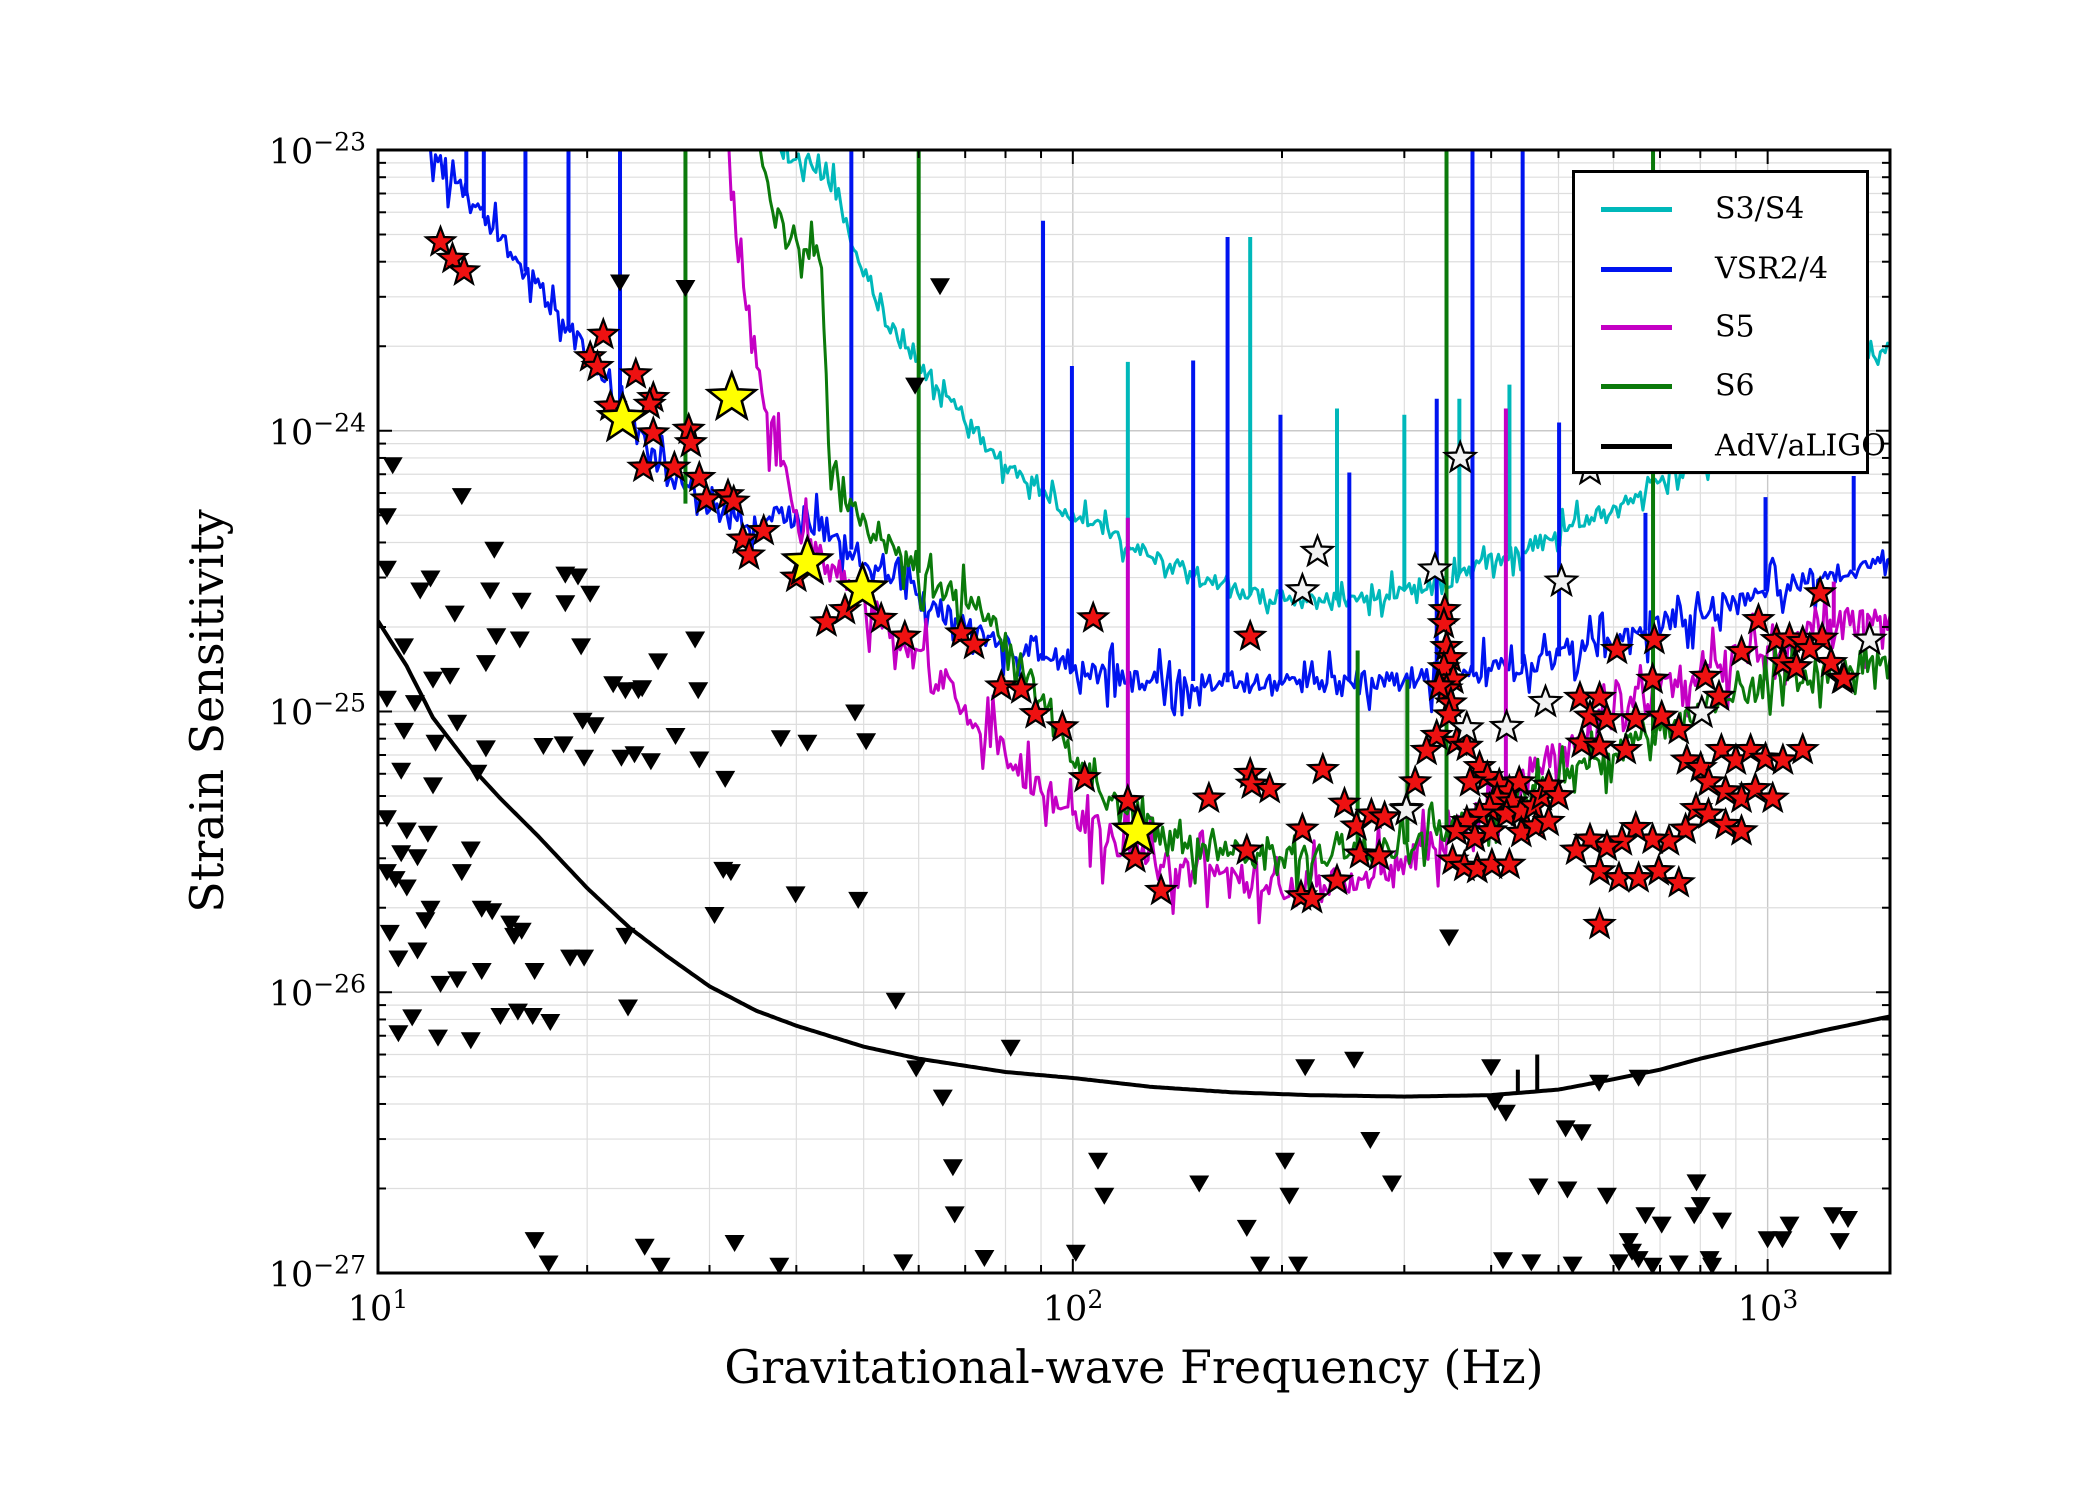 The image size is (2100, 1500). I want to click on legend-label: AdV/aLIGO, so click(1800, 446).